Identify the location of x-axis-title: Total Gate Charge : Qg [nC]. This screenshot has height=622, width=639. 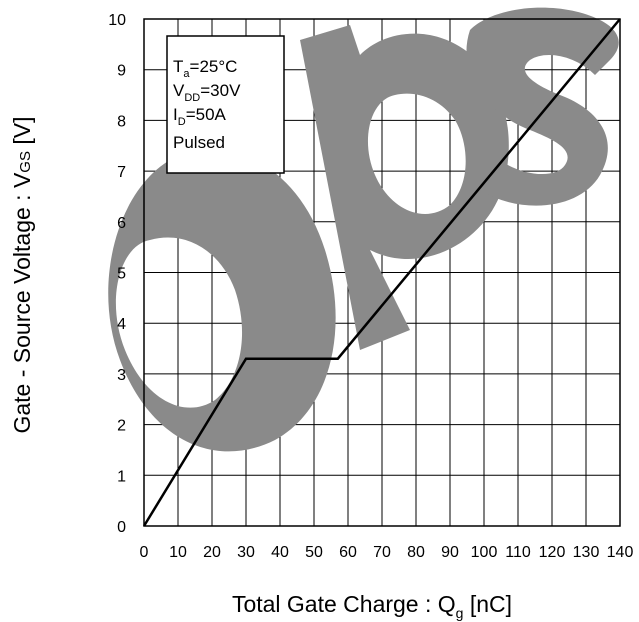
(372, 606).